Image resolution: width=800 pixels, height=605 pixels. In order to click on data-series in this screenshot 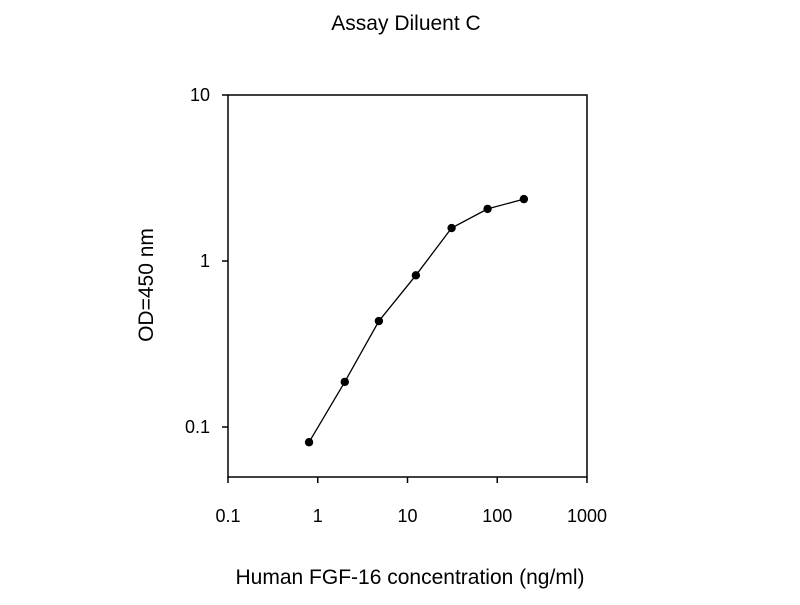, I will do `click(416, 320)`.